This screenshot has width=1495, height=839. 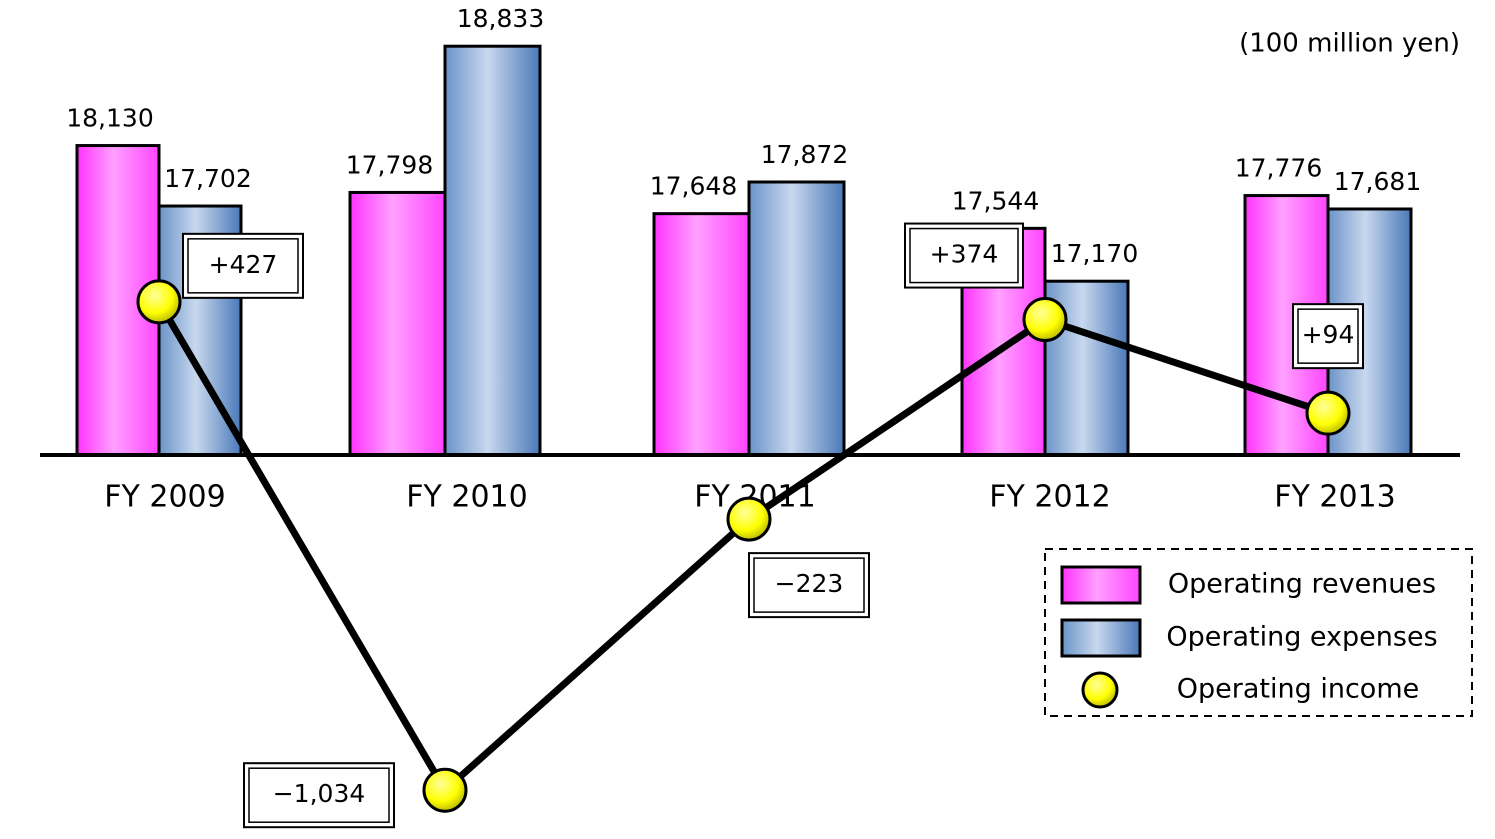 What do you see at coordinates (1298, 689) in the screenshot?
I see `legend-label: Operating income` at bounding box center [1298, 689].